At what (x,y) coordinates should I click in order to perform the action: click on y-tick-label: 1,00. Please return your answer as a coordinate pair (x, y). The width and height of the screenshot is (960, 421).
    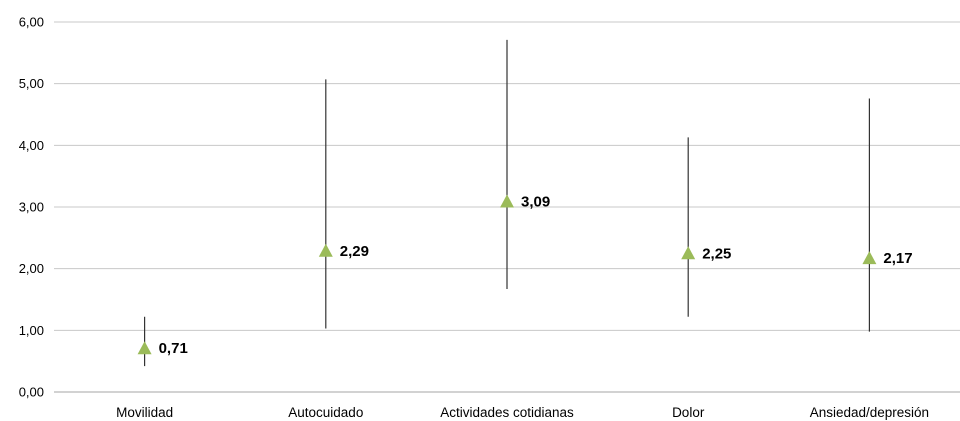
    Looking at the image, I should click on (31, 330).